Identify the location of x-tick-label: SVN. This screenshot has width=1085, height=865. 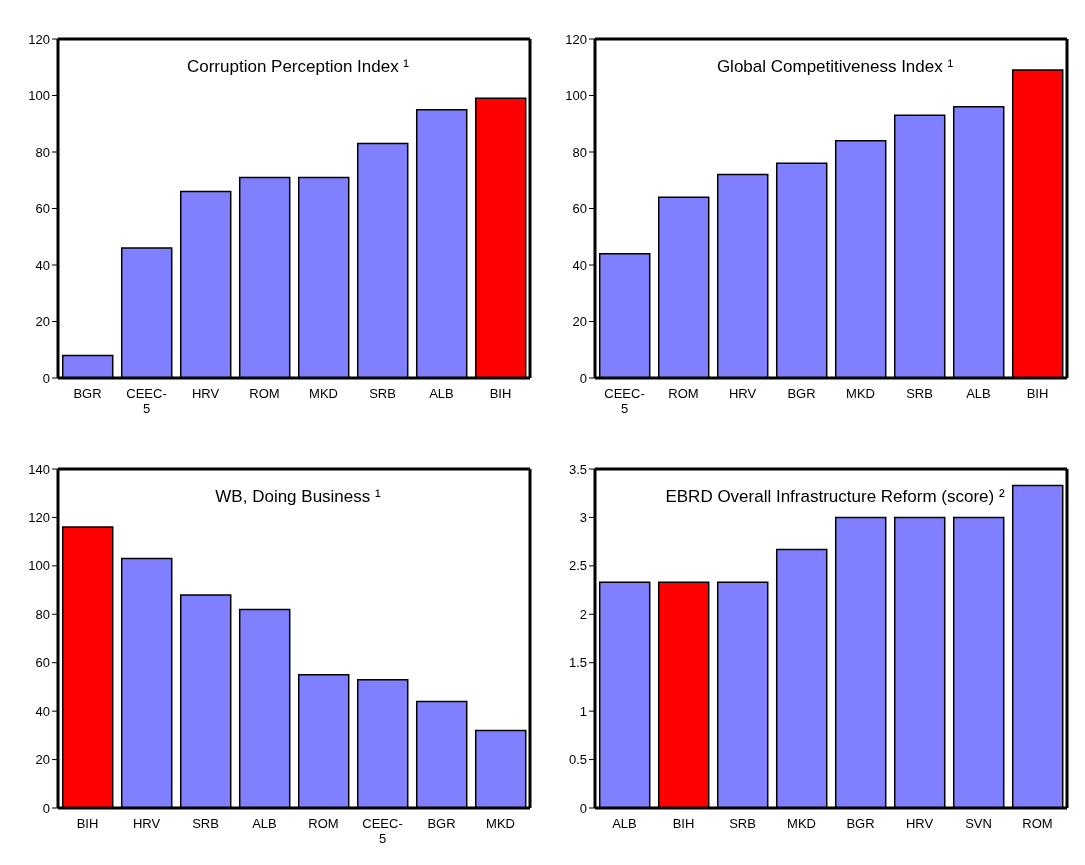
(978, 823).